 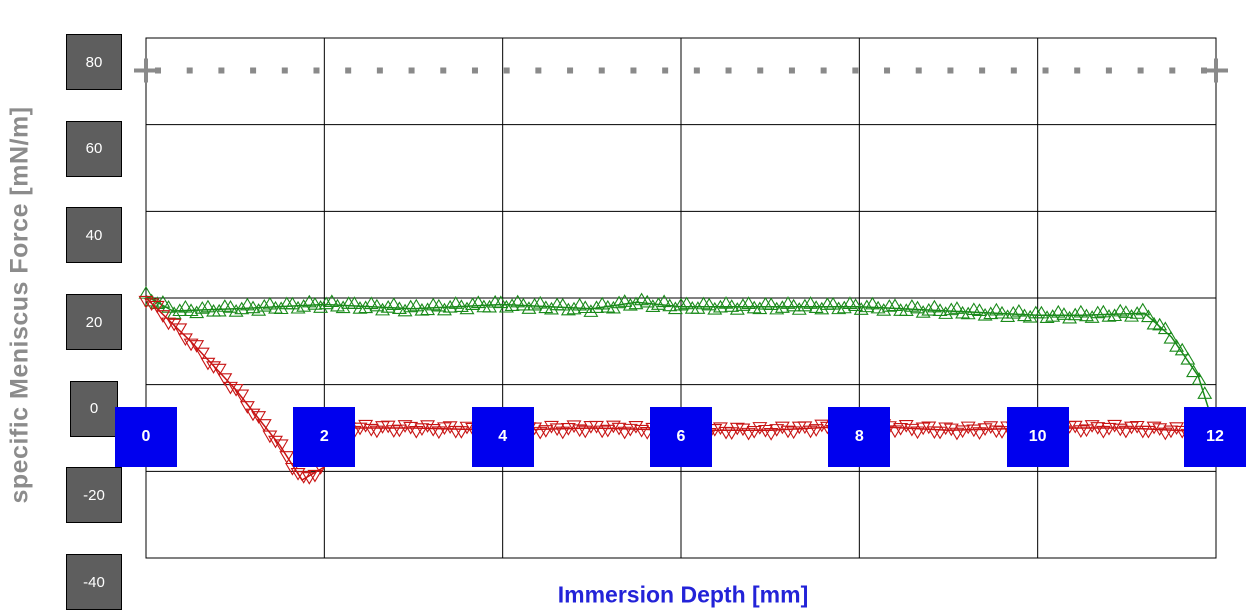 What do you see at coordinates (1215, 437) in the screenshot?
I see `x-tick-label: 12` at bounding box center [1215, 437].